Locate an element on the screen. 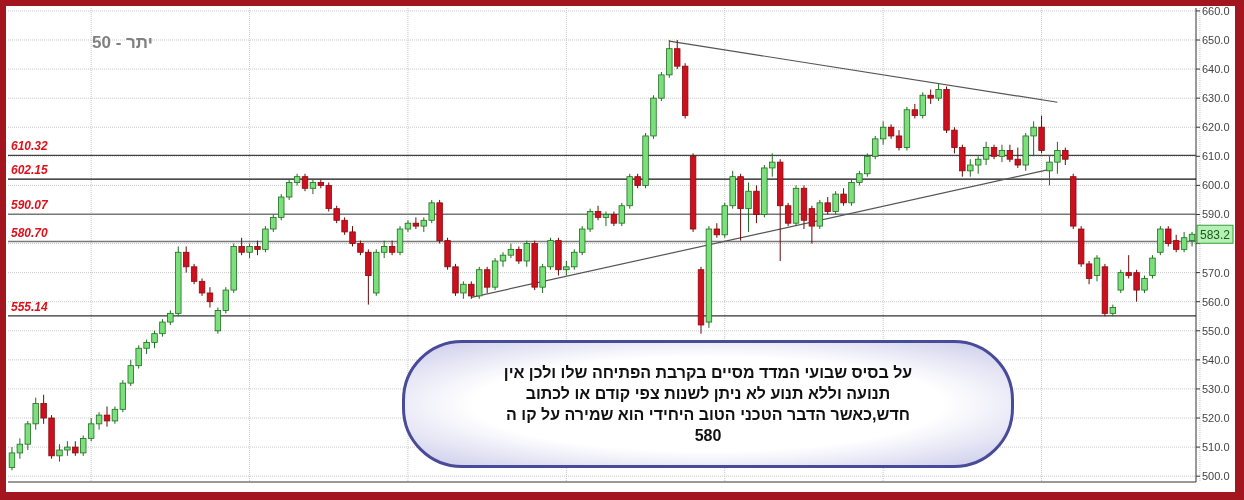 Image resolution: width=1244 pixels, height=500 pixels. picture-callout-box: על בסיס שבועי המדד מסיים בקרבת הפתיחה שלו ולכן אין תנועה וללא תנוע לא ניתן לשנות צפי קודם או לכתוב חדש,כאשר הדבר הטכני הטוב היחידי הוא שמירה על קו ה 580 is located at coordinates (708, 404).